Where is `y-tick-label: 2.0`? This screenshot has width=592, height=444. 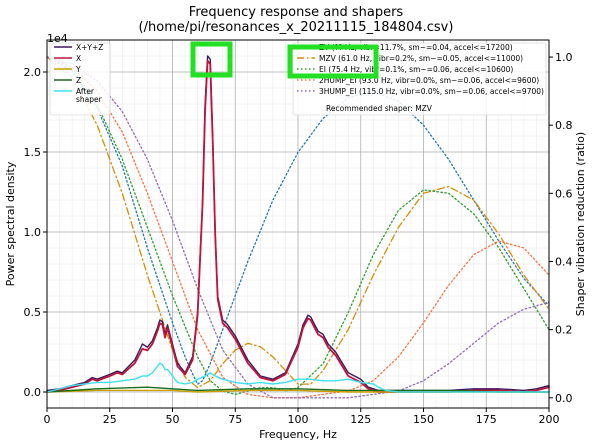
y-tick-label: 2.0 is located at coordinates (33, 72).